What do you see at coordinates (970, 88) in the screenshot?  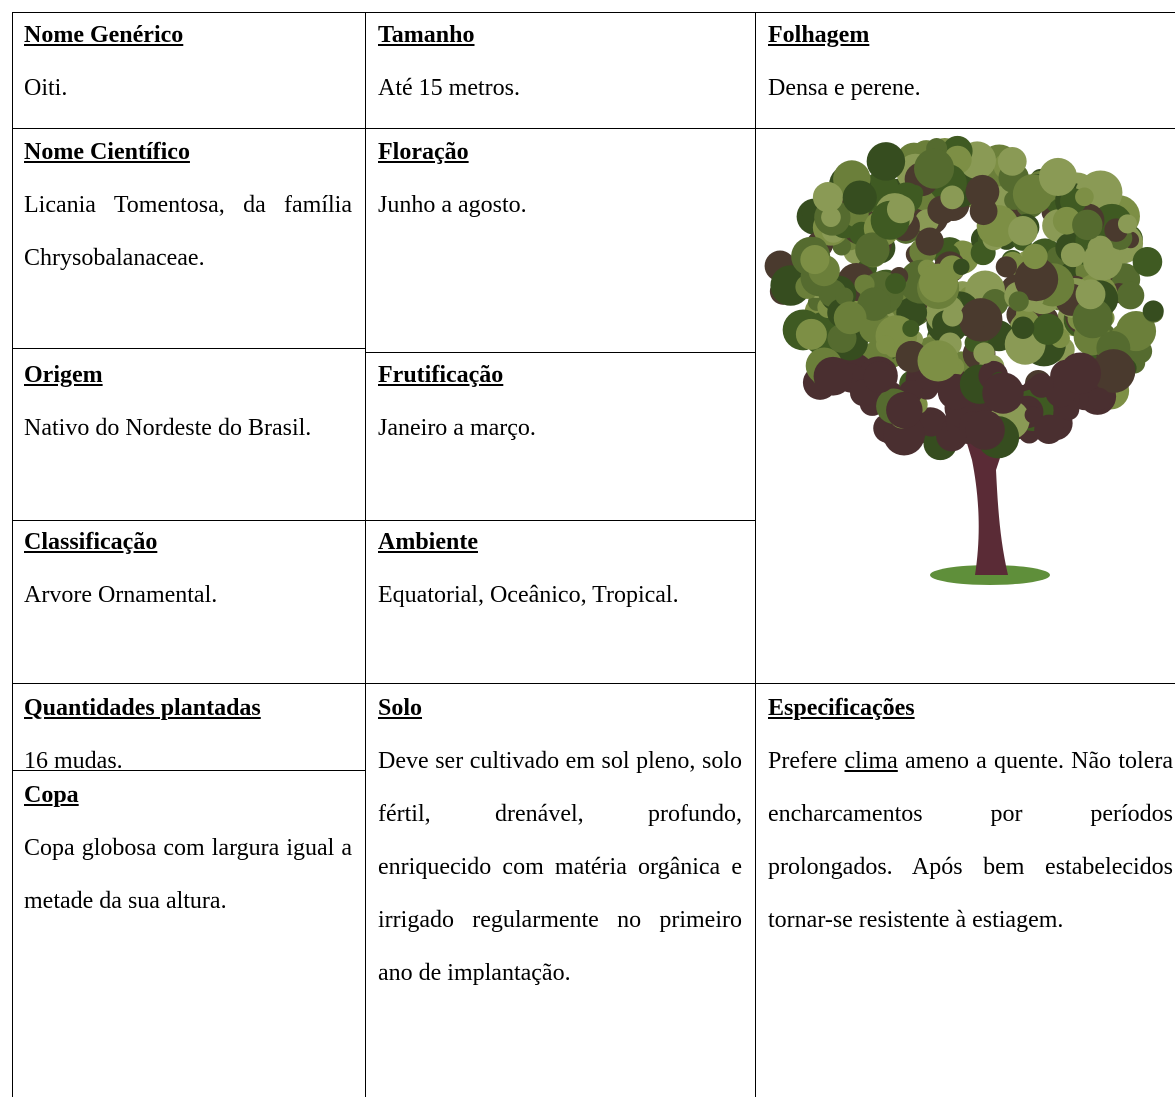 I see `cell-text: Densa e perene.` at bounding box center [970, 88].